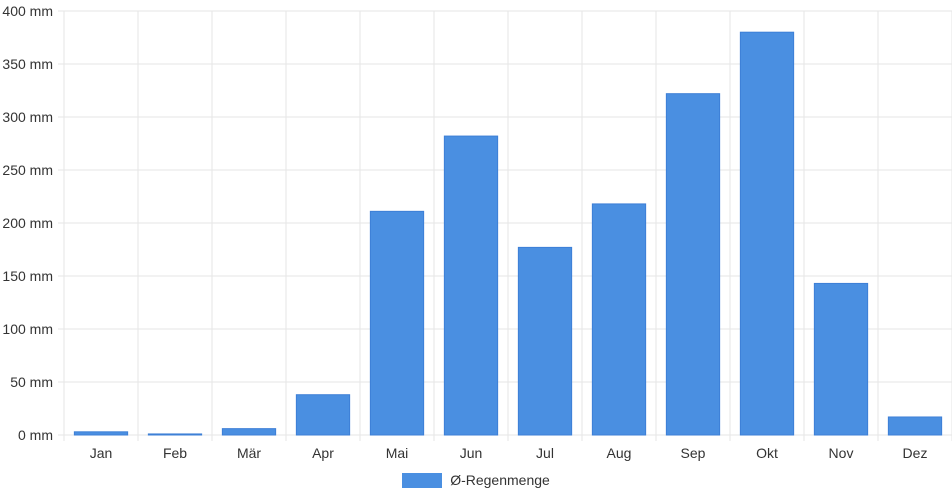 This screenshot has width=952, height=500. Describe the element at coordinates (323, 453) in the screenshot. I see `x-tick-label: Apr` at that location.